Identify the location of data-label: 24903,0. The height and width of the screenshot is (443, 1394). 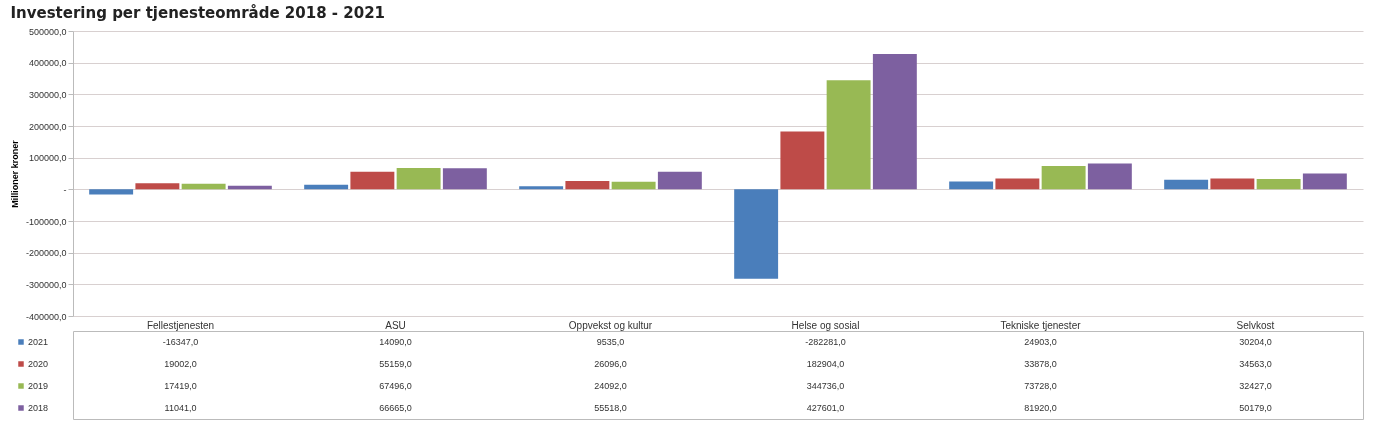
(1040, 342).